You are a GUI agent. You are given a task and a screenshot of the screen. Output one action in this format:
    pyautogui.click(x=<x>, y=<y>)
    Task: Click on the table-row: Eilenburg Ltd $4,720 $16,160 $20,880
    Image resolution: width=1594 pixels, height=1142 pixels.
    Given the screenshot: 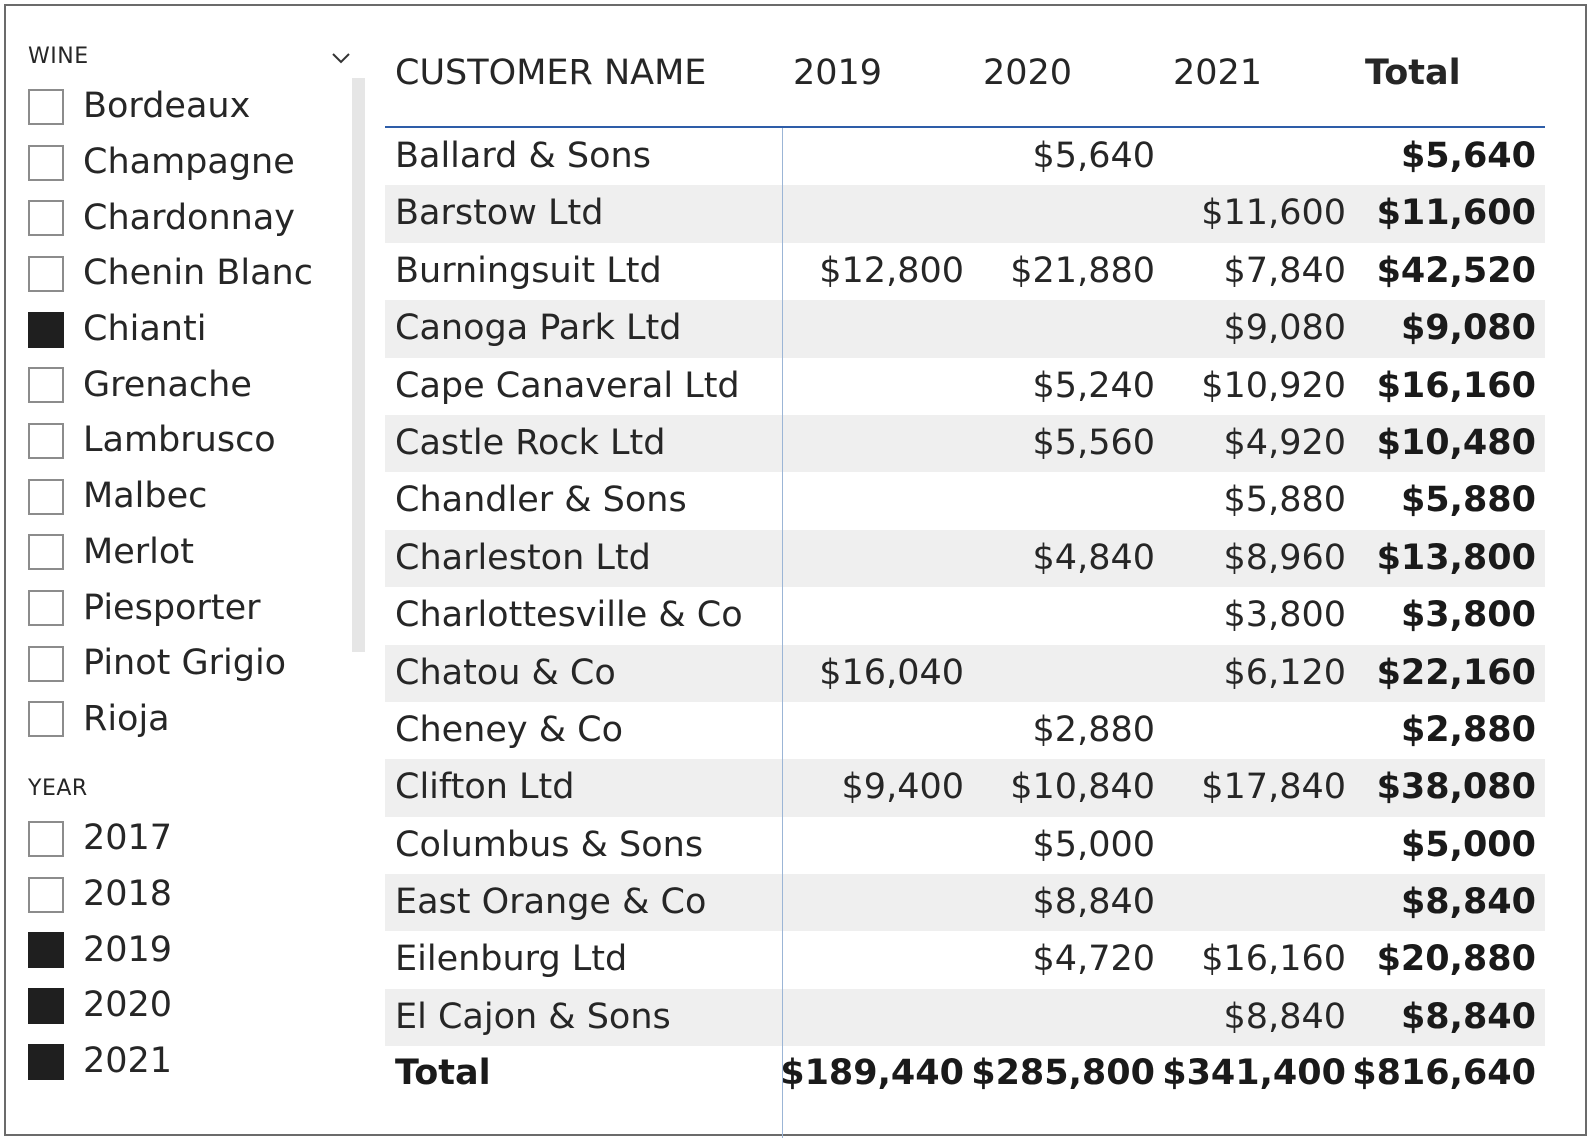 What is the action you would take?
    pyautogui.click(x=965, y=959)
    